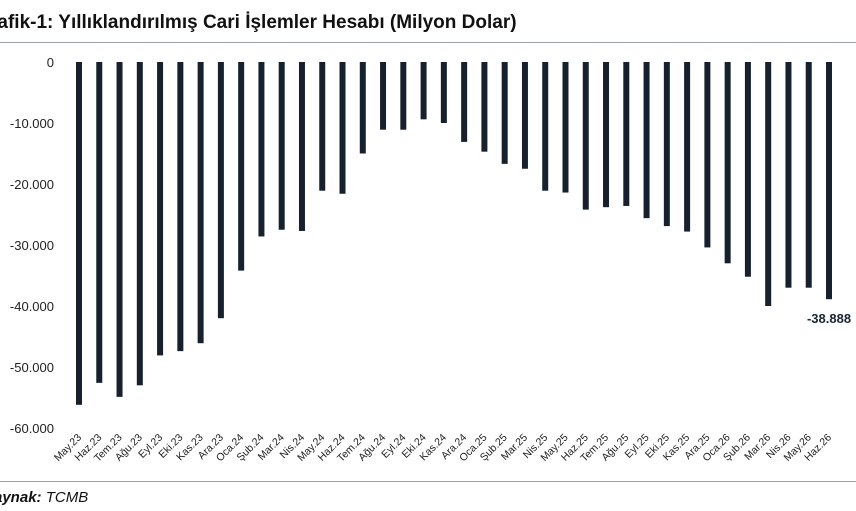 This screenshot has height=511, width=856. What do you see at coordinates (428, 42) in the screenshot?
I see `title-divider` at bounding box center [428, 42].